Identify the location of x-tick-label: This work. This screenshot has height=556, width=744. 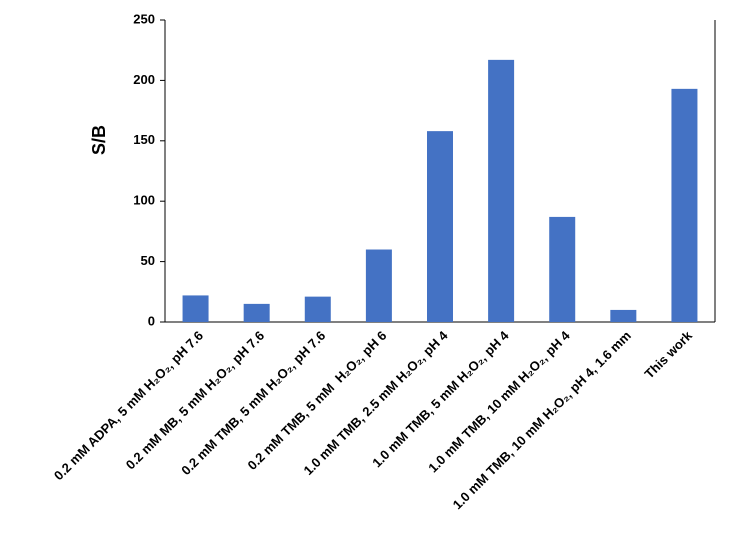
(668, 354).